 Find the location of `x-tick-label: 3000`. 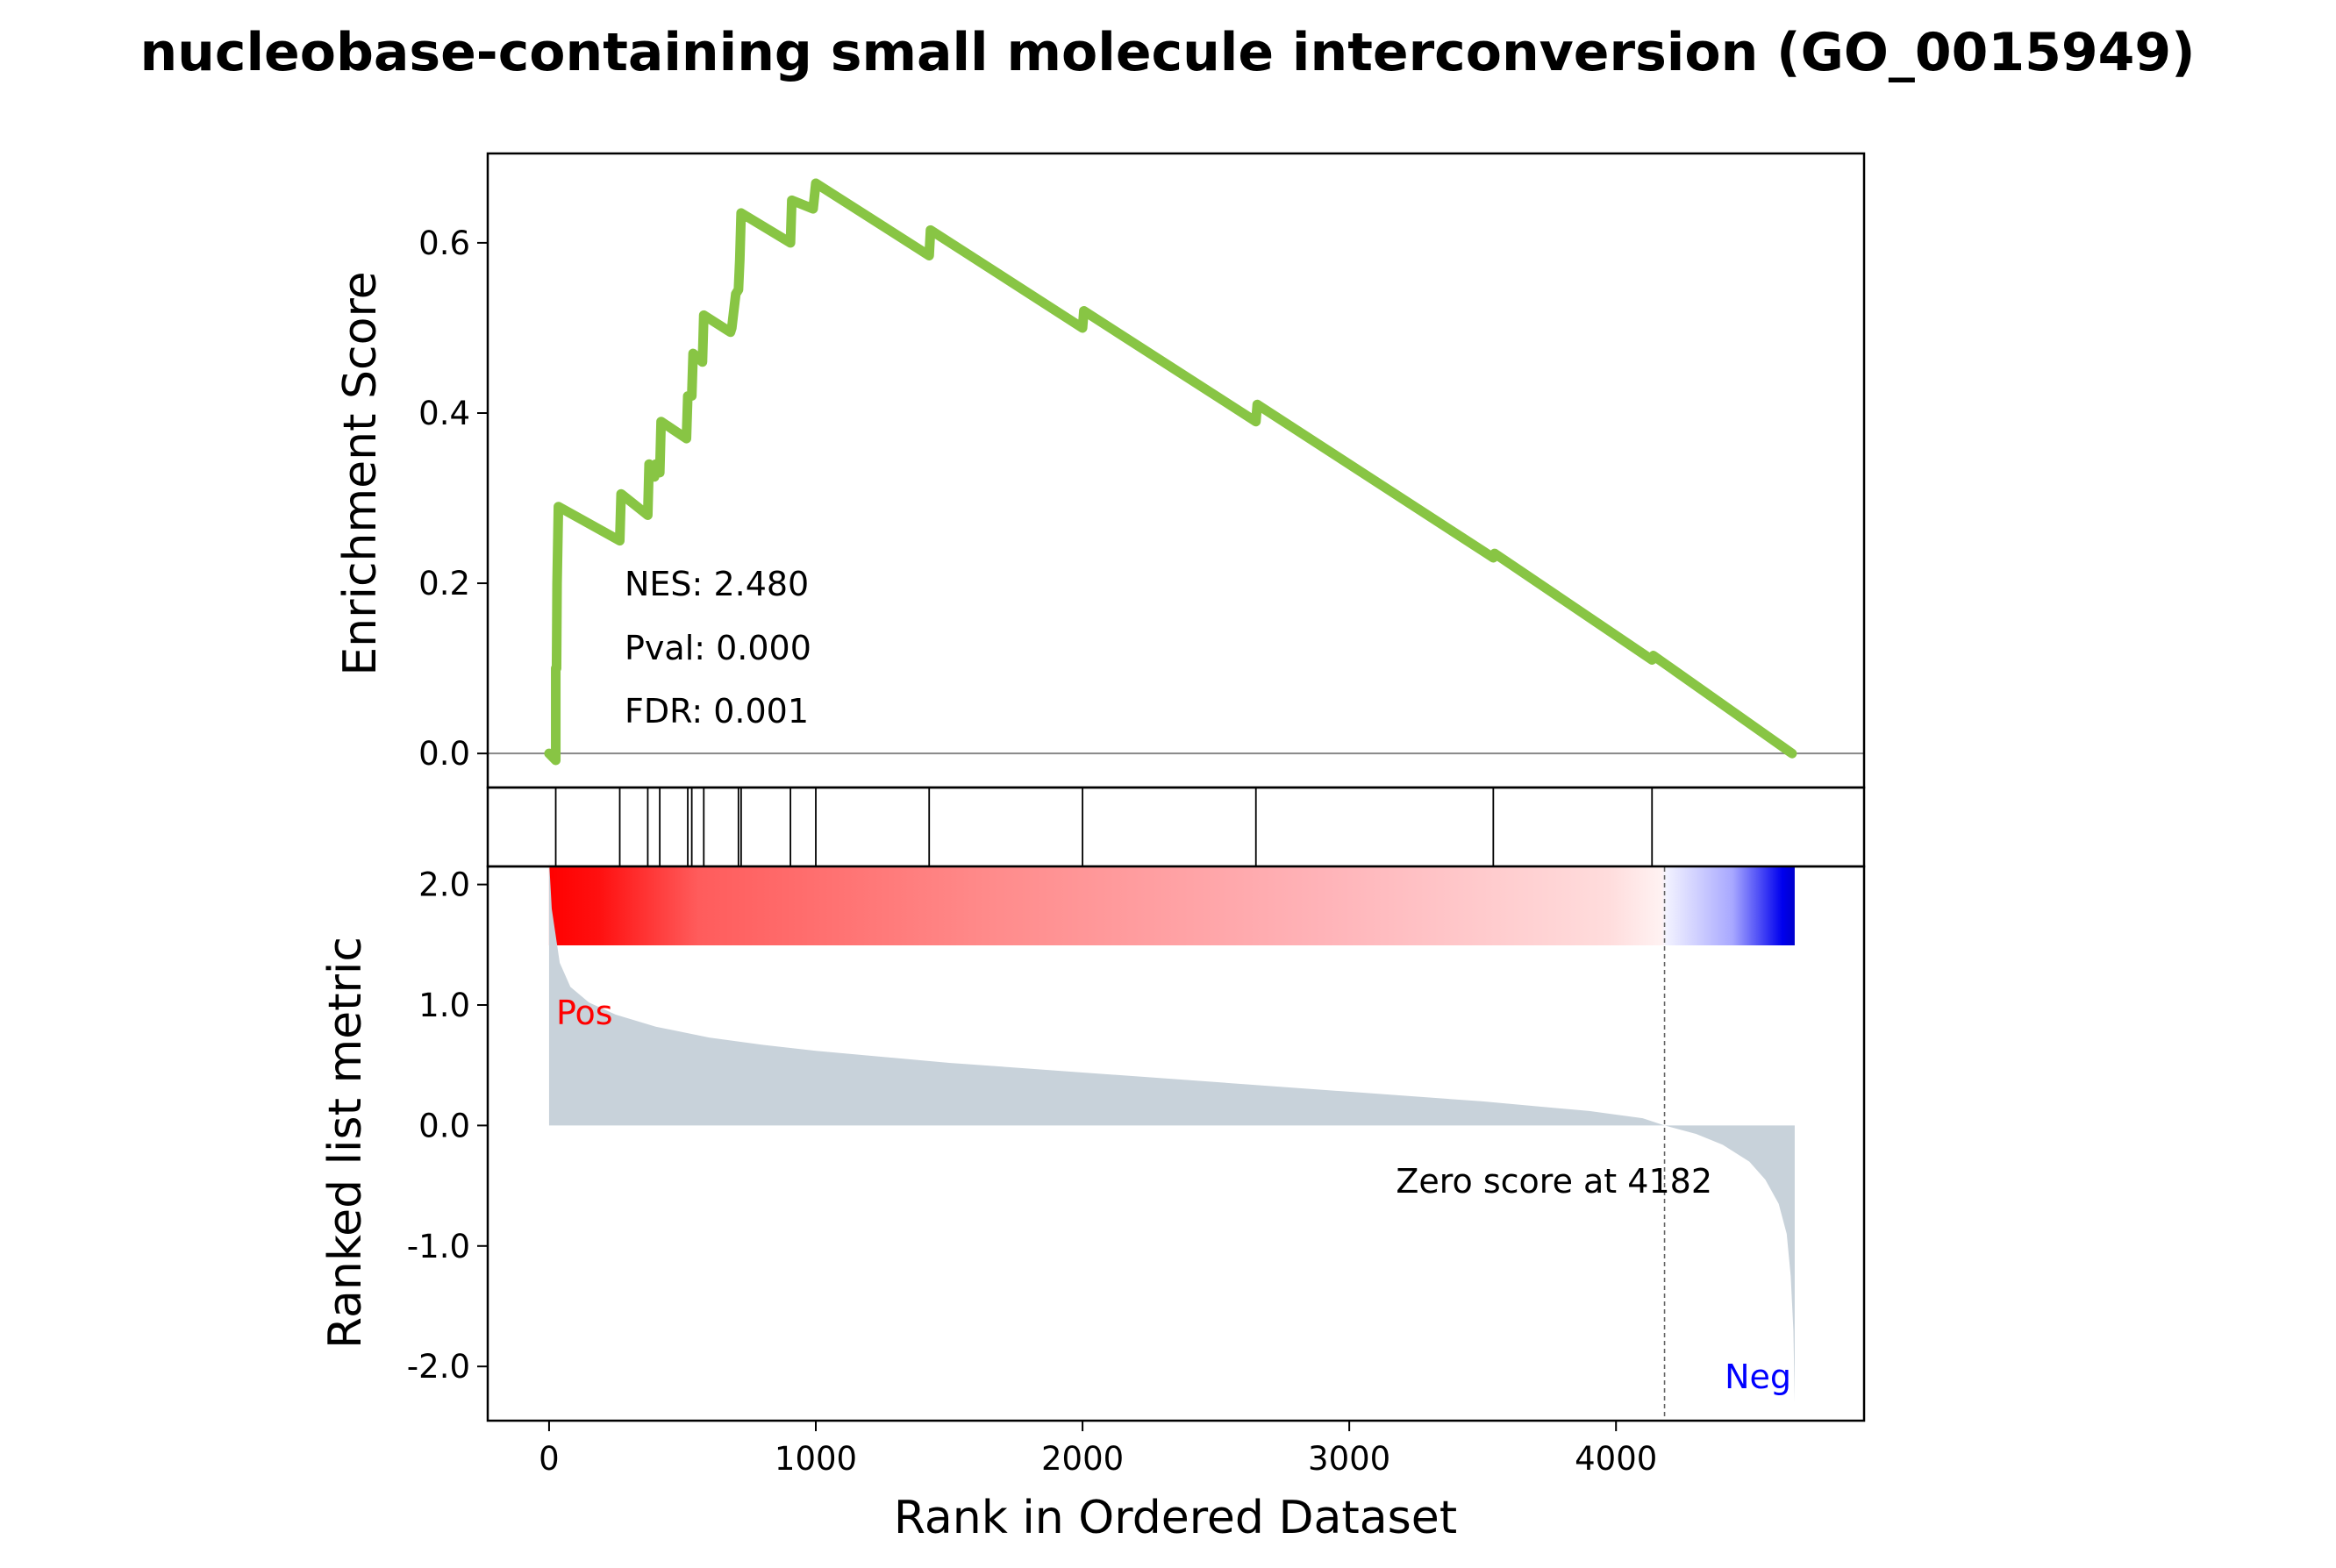

x-tick-label: 3000 is located at coordinates (1349, 1459).